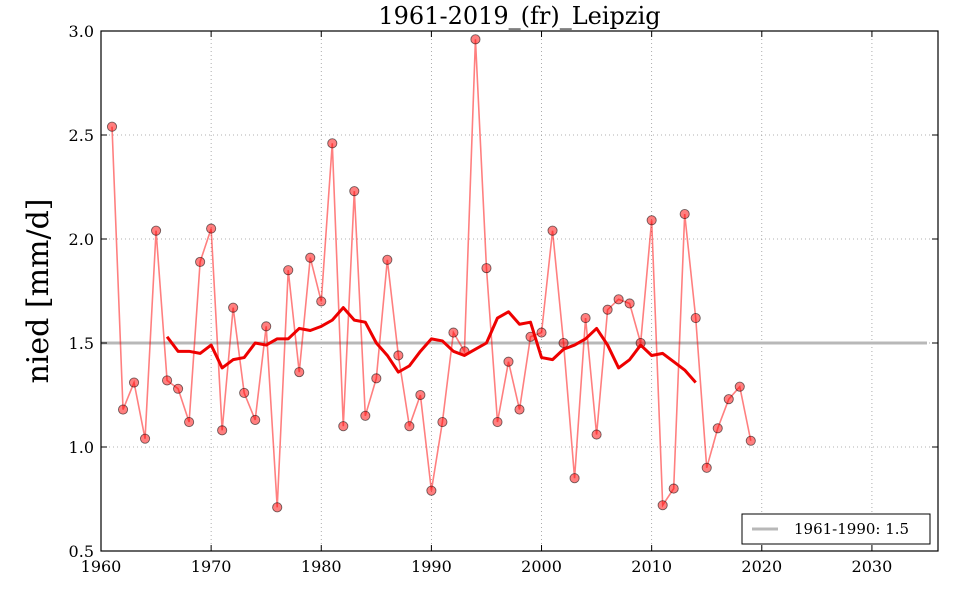 The image size is (960, 600). Describe the element at coordinates (81, 551) in the screenshot. I see `y-tick-label: 0.5` at that location.